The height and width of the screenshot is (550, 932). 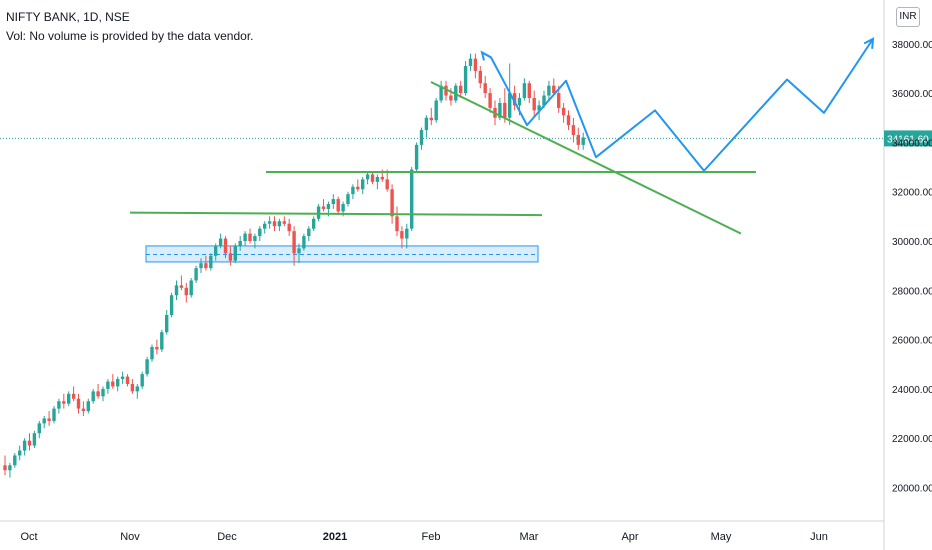 I want to click on last-price-badge, so click(x=908, y=138).